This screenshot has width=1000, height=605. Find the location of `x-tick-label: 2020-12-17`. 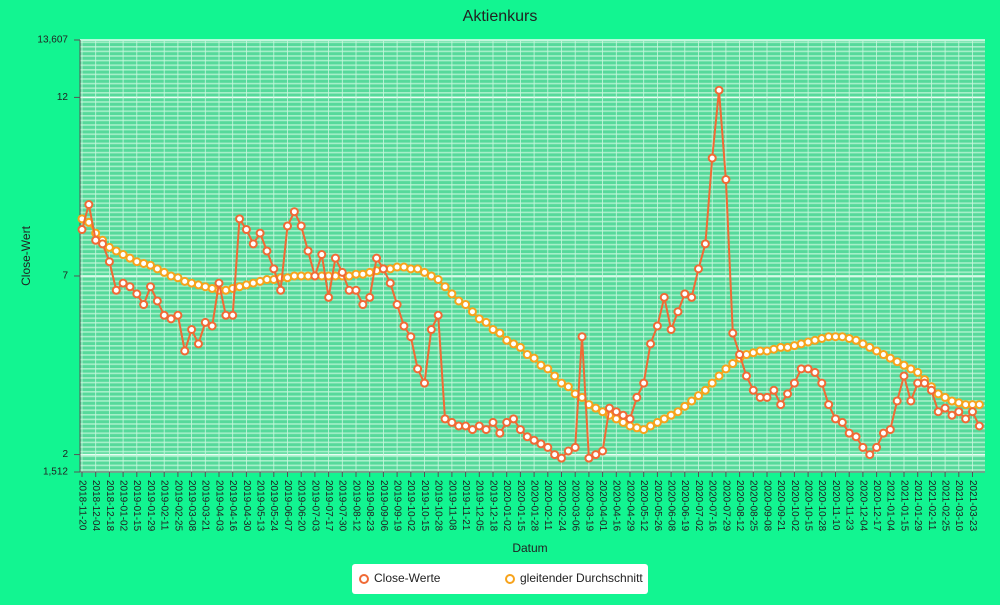

x-tick-label: 2020-12-17 is located at coordinates (876, 506).